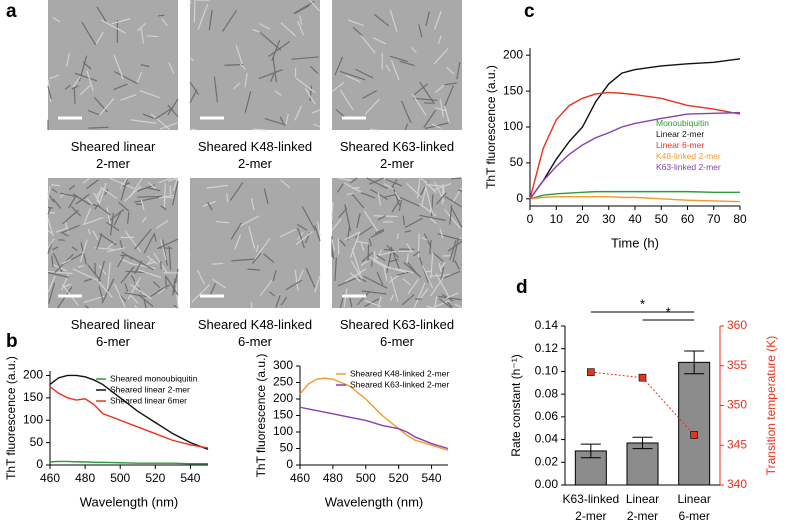 The height and width of the screenshot is (525, 788). Describe the element at coordinates (519, 198) in the screenshot. I see `y-tick-label: 0` at that location.